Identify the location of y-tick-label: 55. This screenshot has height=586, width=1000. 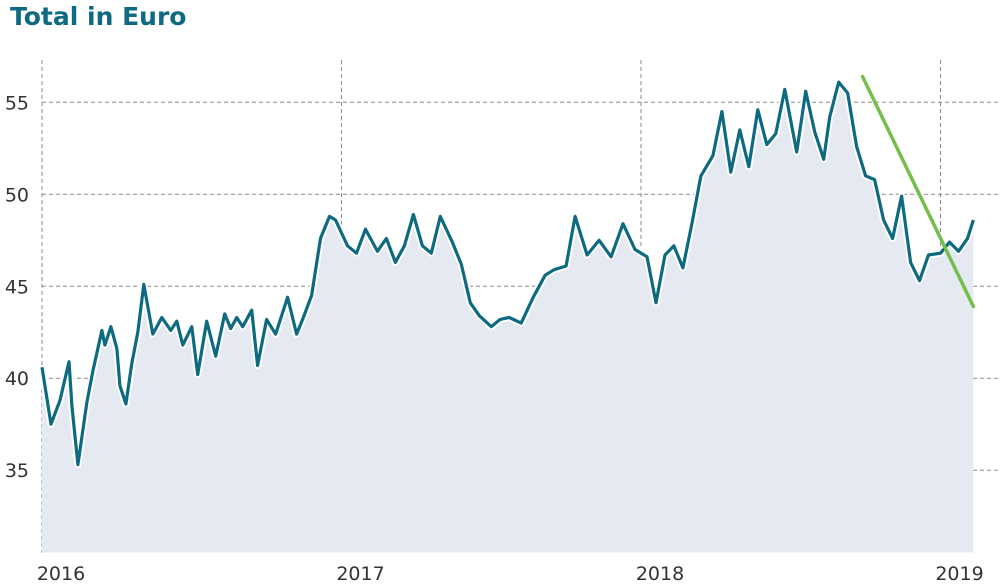
(17, 103).